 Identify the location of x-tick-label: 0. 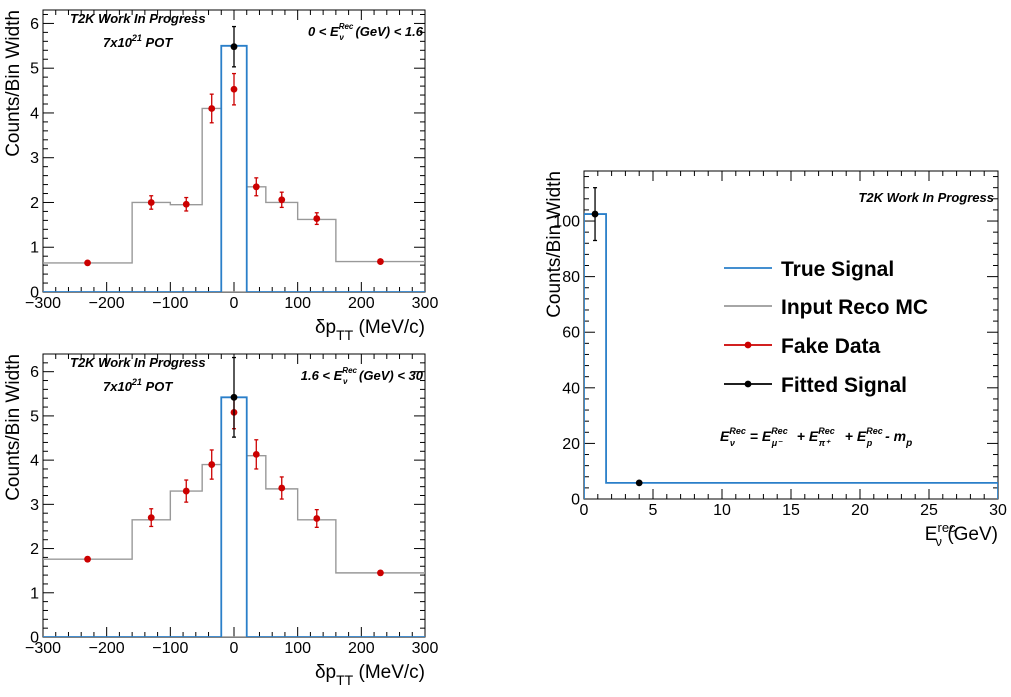
(234, 303).